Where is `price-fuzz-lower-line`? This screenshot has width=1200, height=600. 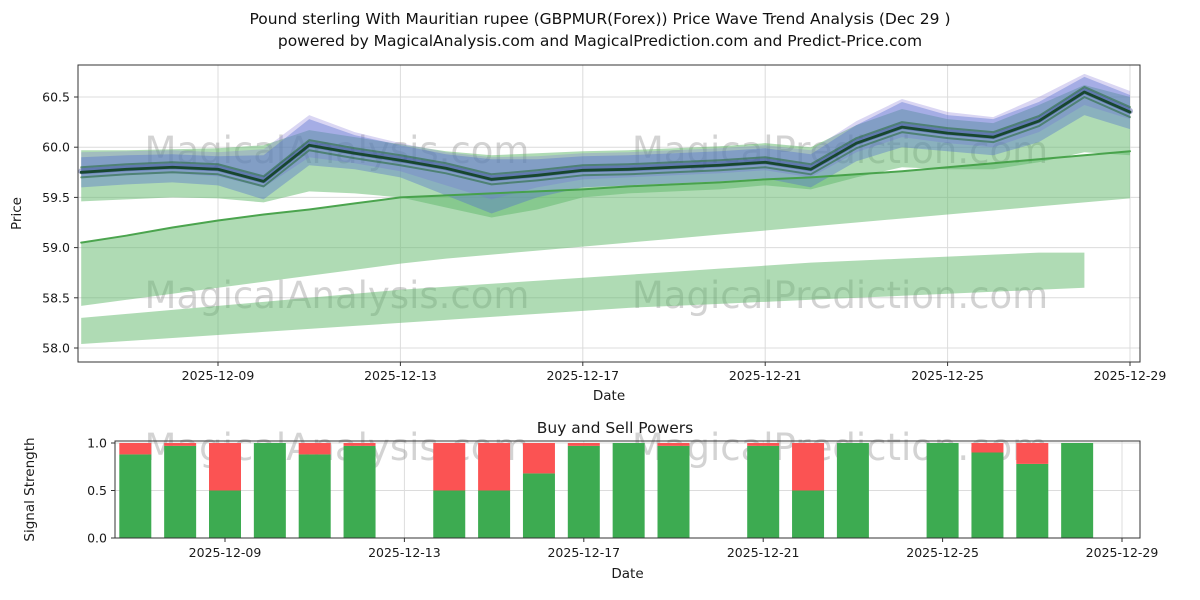
price-fuzz-lower-line is located at coordinates (605, 142).